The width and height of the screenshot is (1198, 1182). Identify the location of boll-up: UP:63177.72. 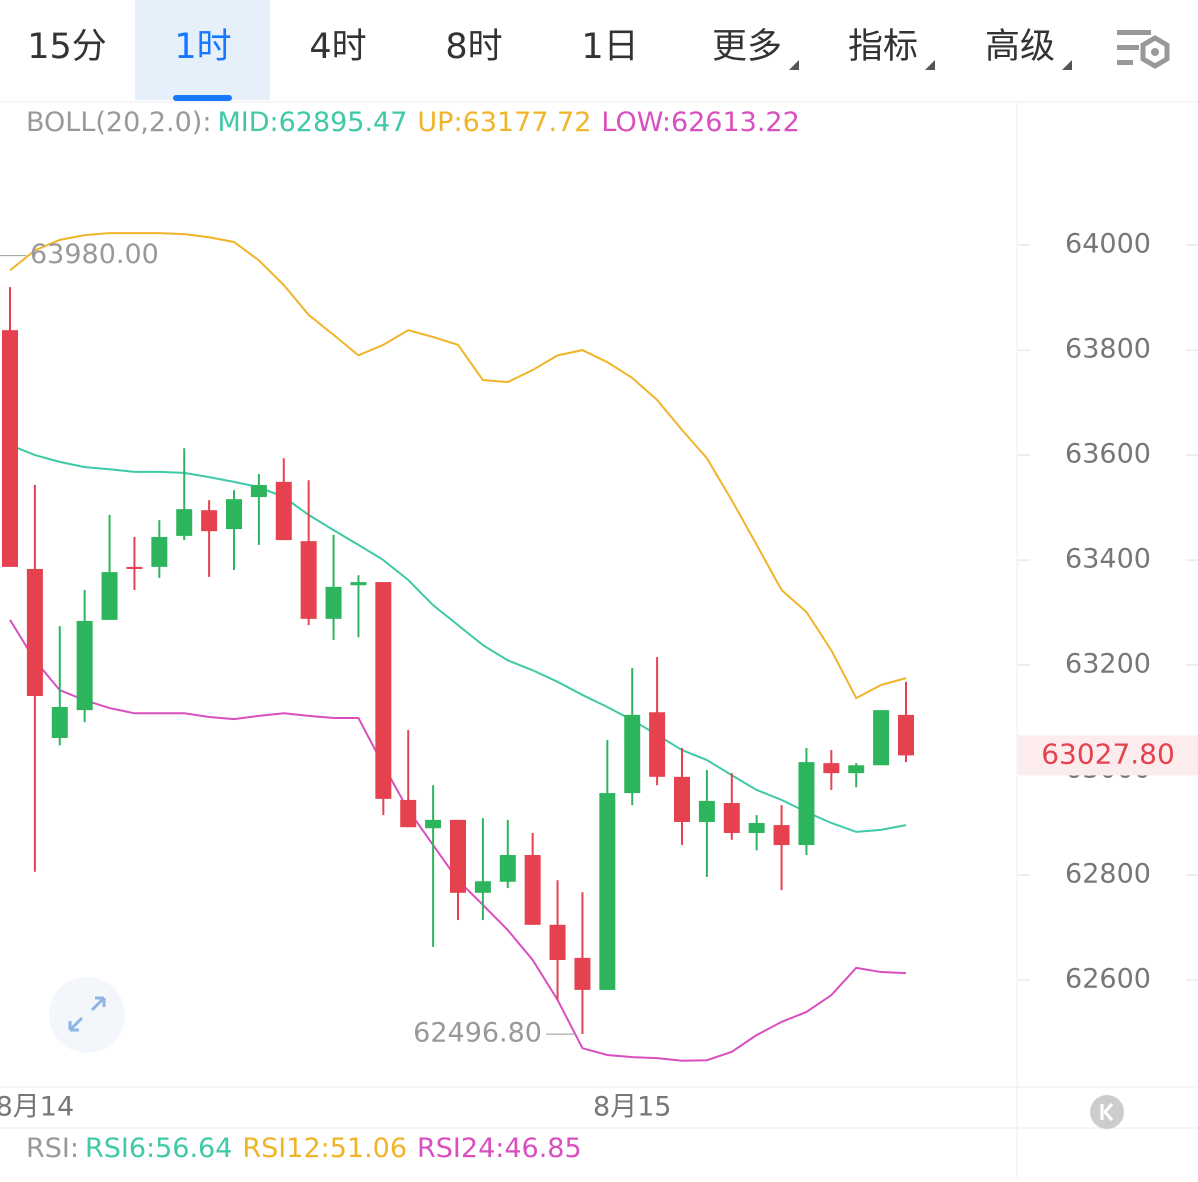
(504, 122).